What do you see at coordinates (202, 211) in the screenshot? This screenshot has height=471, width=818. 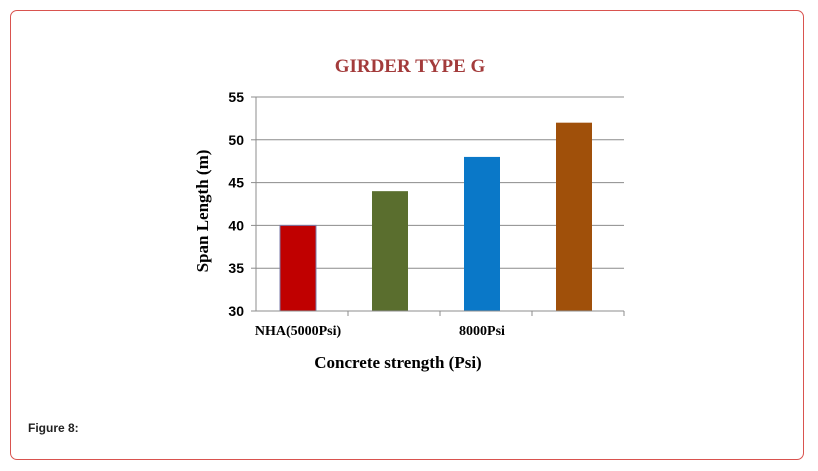 I see `y-axis-title: Span Length (m)` at bounding box center [202, 211].